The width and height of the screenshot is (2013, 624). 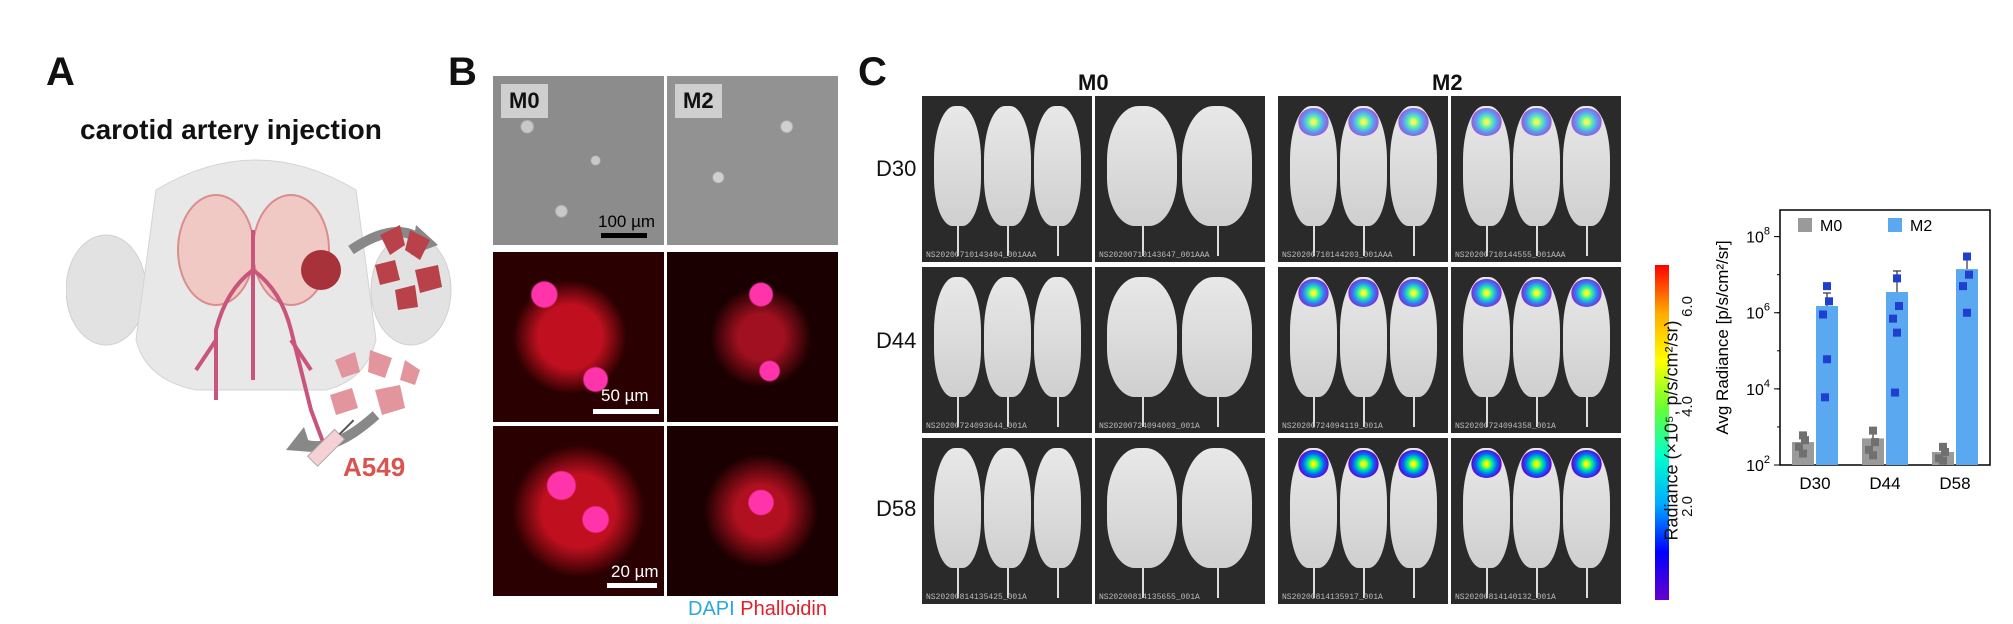 I want to click on bar-m2-d58, so click(x=1967, y=367).